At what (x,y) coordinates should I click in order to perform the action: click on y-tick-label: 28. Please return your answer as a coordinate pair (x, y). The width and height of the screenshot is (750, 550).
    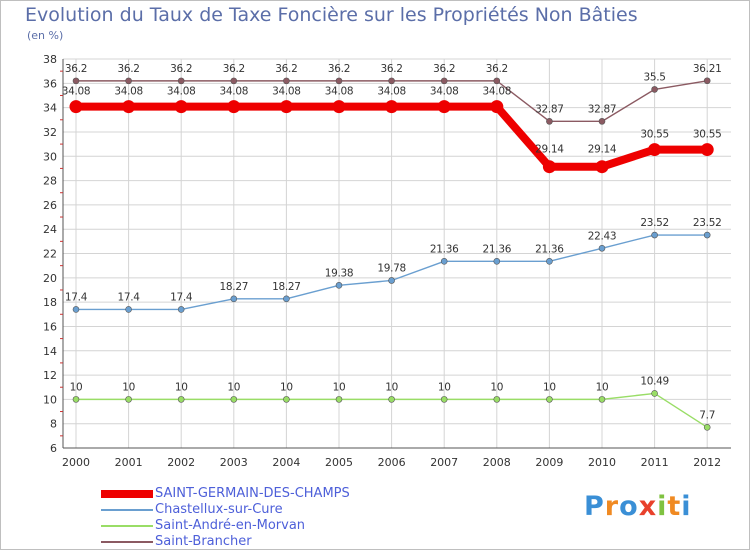
    Looking at the image, I should click on (50, 181).